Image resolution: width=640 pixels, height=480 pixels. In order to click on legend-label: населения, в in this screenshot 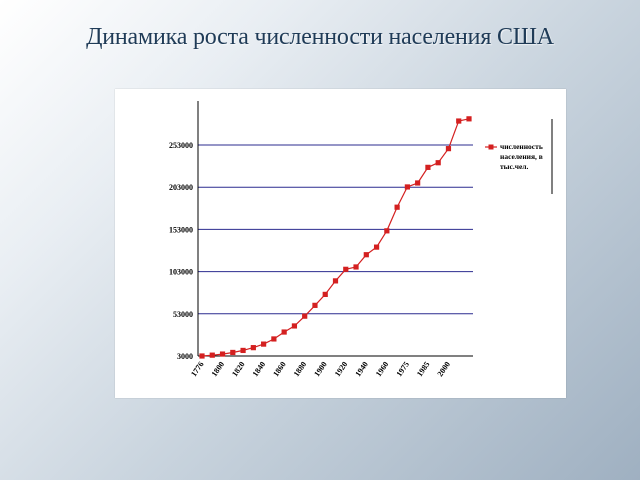, I will do `click(521, 156)`.